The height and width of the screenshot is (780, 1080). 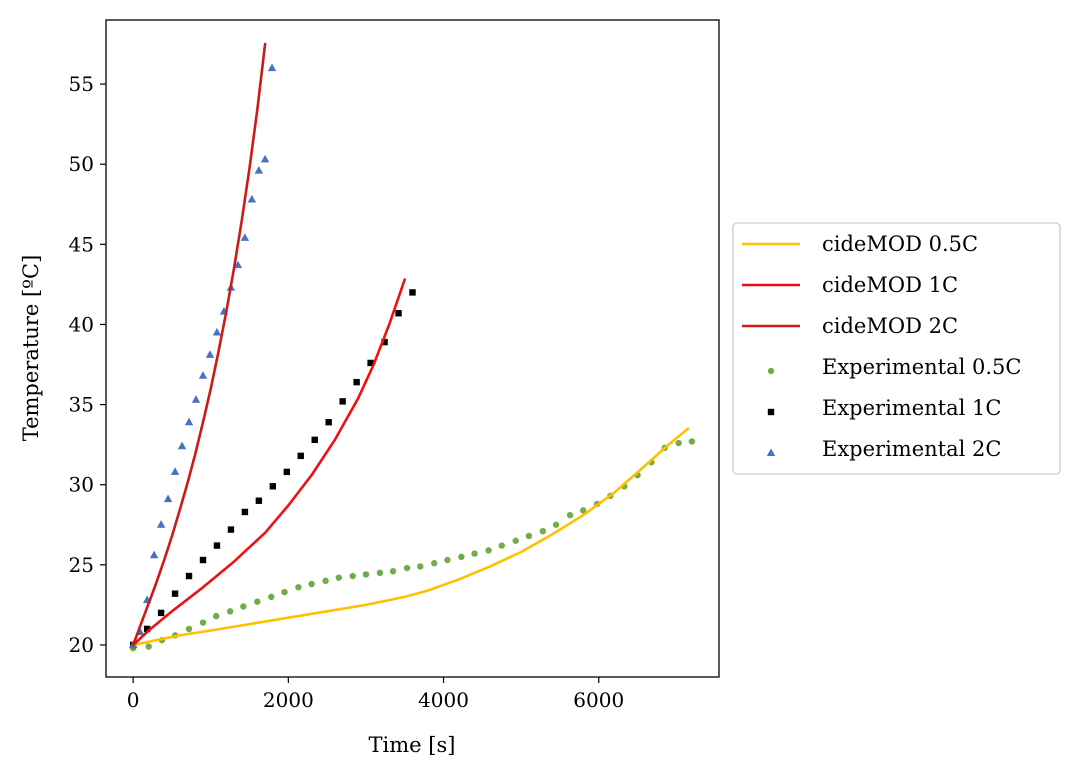 What do you see at coordinates (199, 344) in the screenshot?
I see `series-line-cidemod-2c` at bounding box center [199, 344].